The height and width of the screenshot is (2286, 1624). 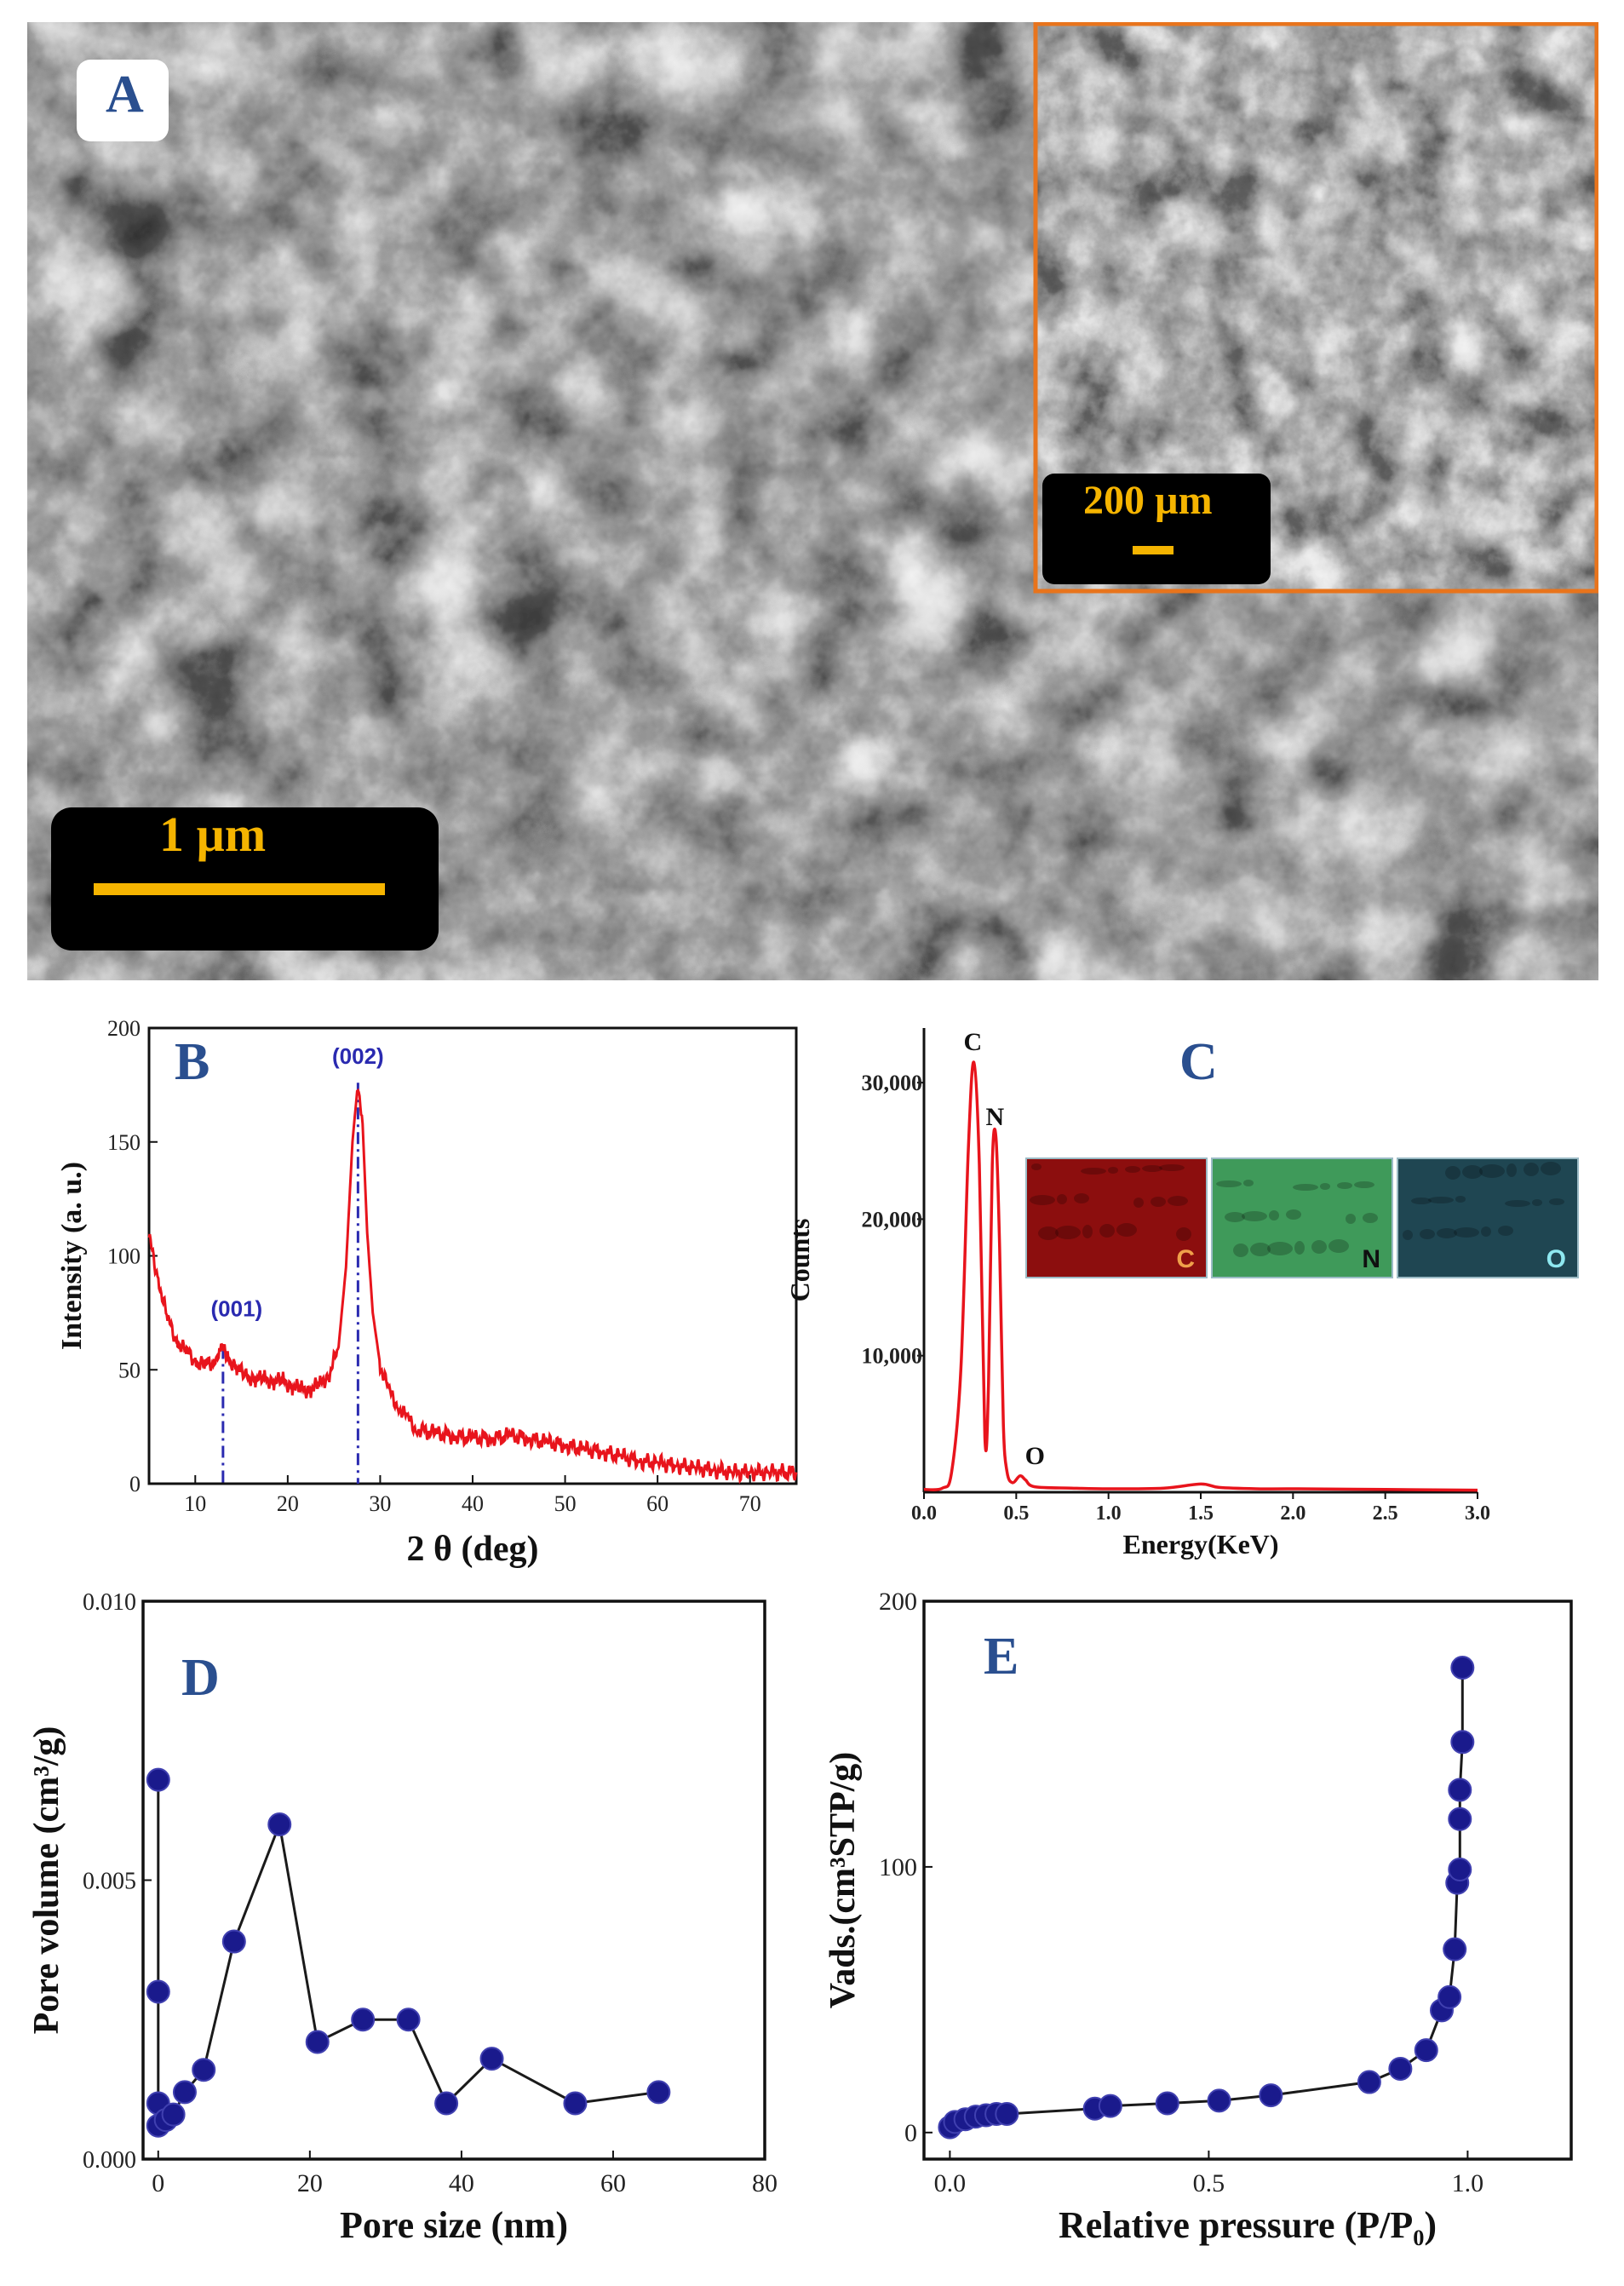 I want to click on y-tick-label: 0, so click(x=135, y=1484).